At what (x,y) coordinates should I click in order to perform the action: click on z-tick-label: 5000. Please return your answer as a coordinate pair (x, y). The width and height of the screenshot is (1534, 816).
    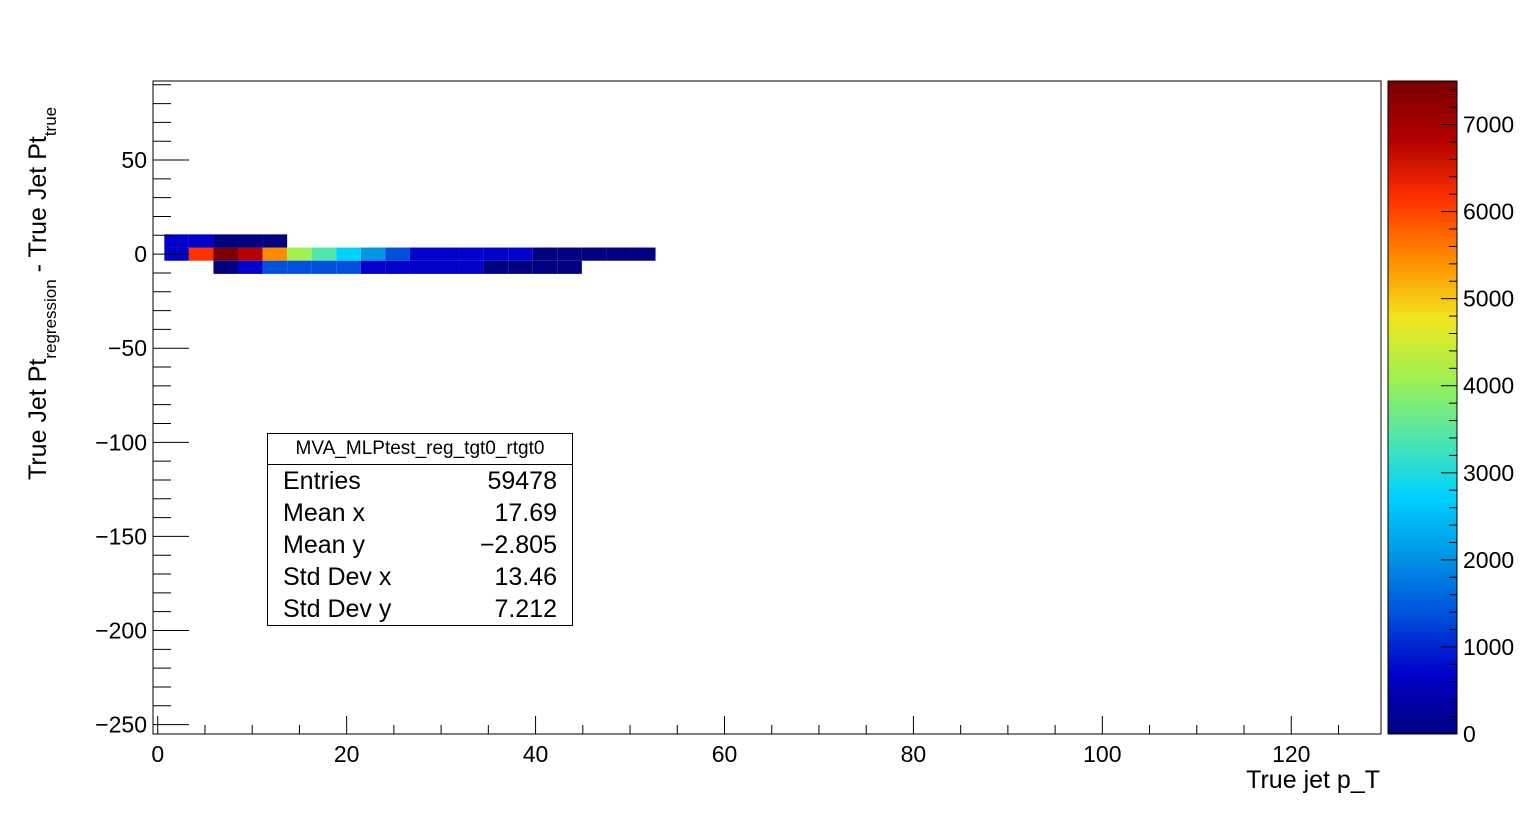
    Looking at the image, I should click on (1488, 299).